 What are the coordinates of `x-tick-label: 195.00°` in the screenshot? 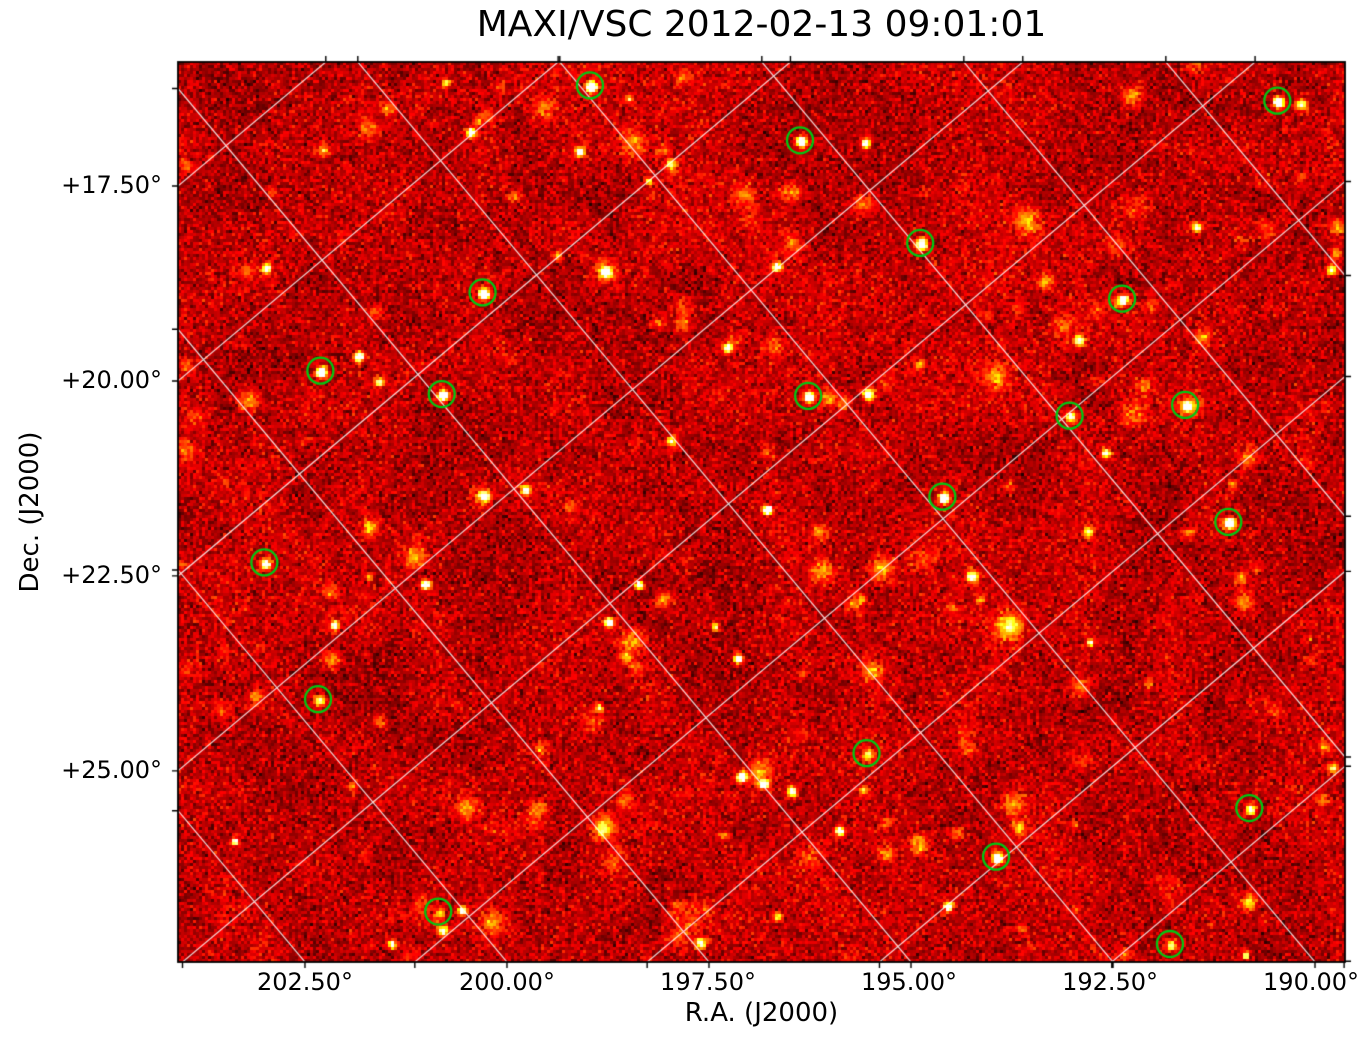 It's located at (909, 982).